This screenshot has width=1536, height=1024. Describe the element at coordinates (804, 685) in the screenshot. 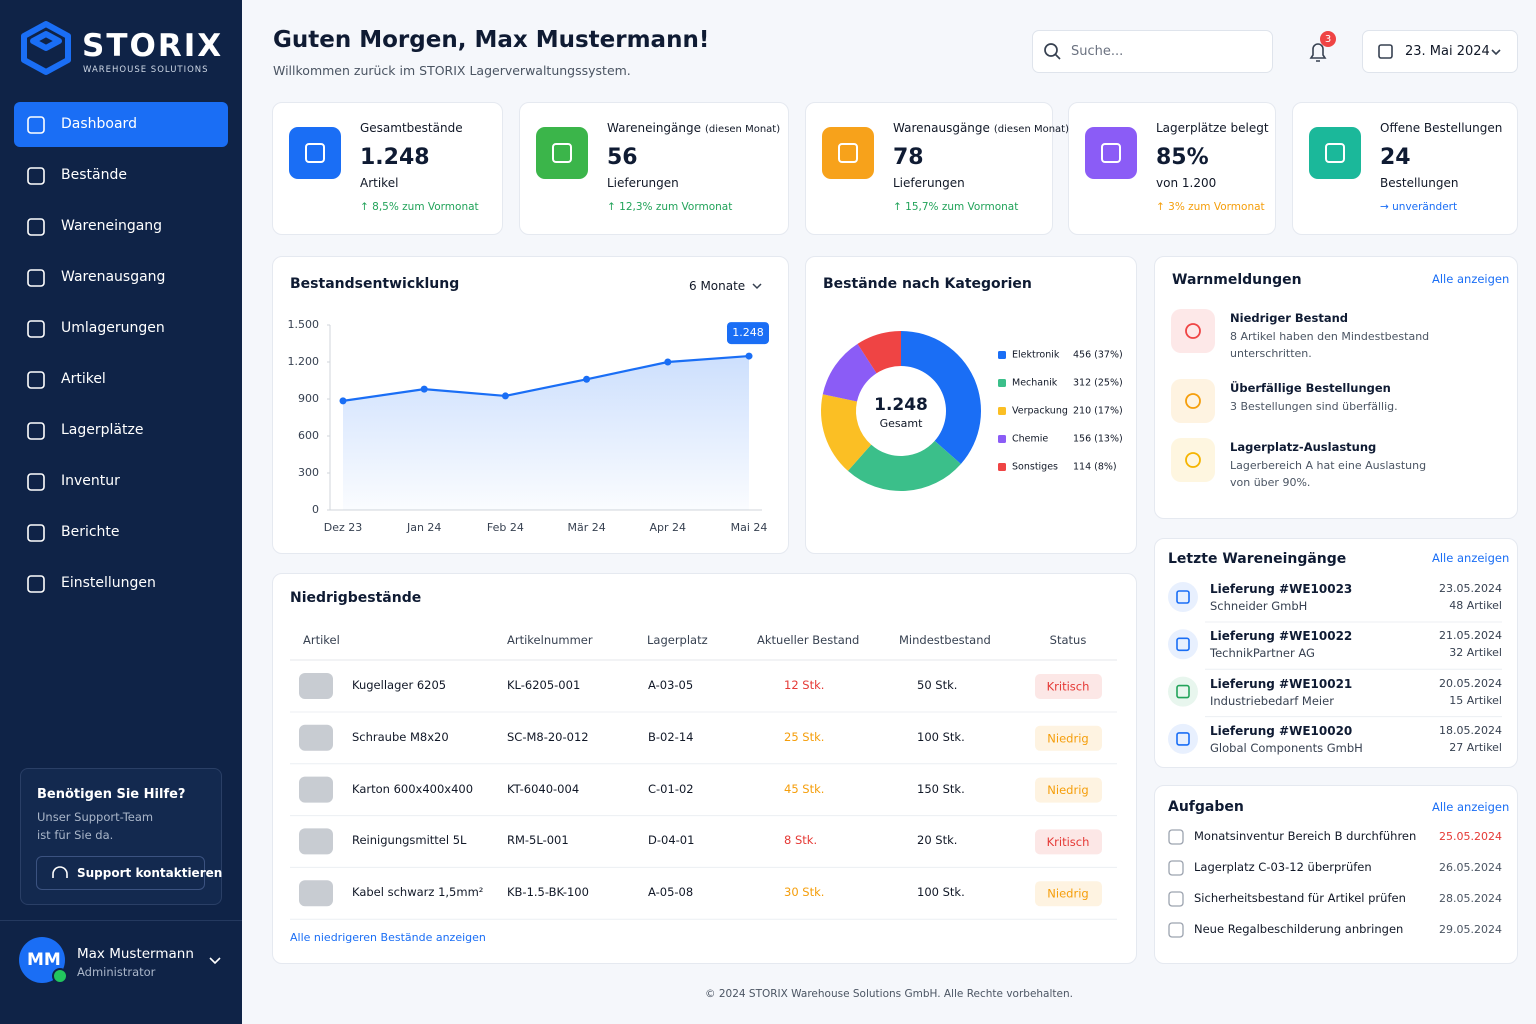

I see `table-cell: 12 Stk.` at that location.